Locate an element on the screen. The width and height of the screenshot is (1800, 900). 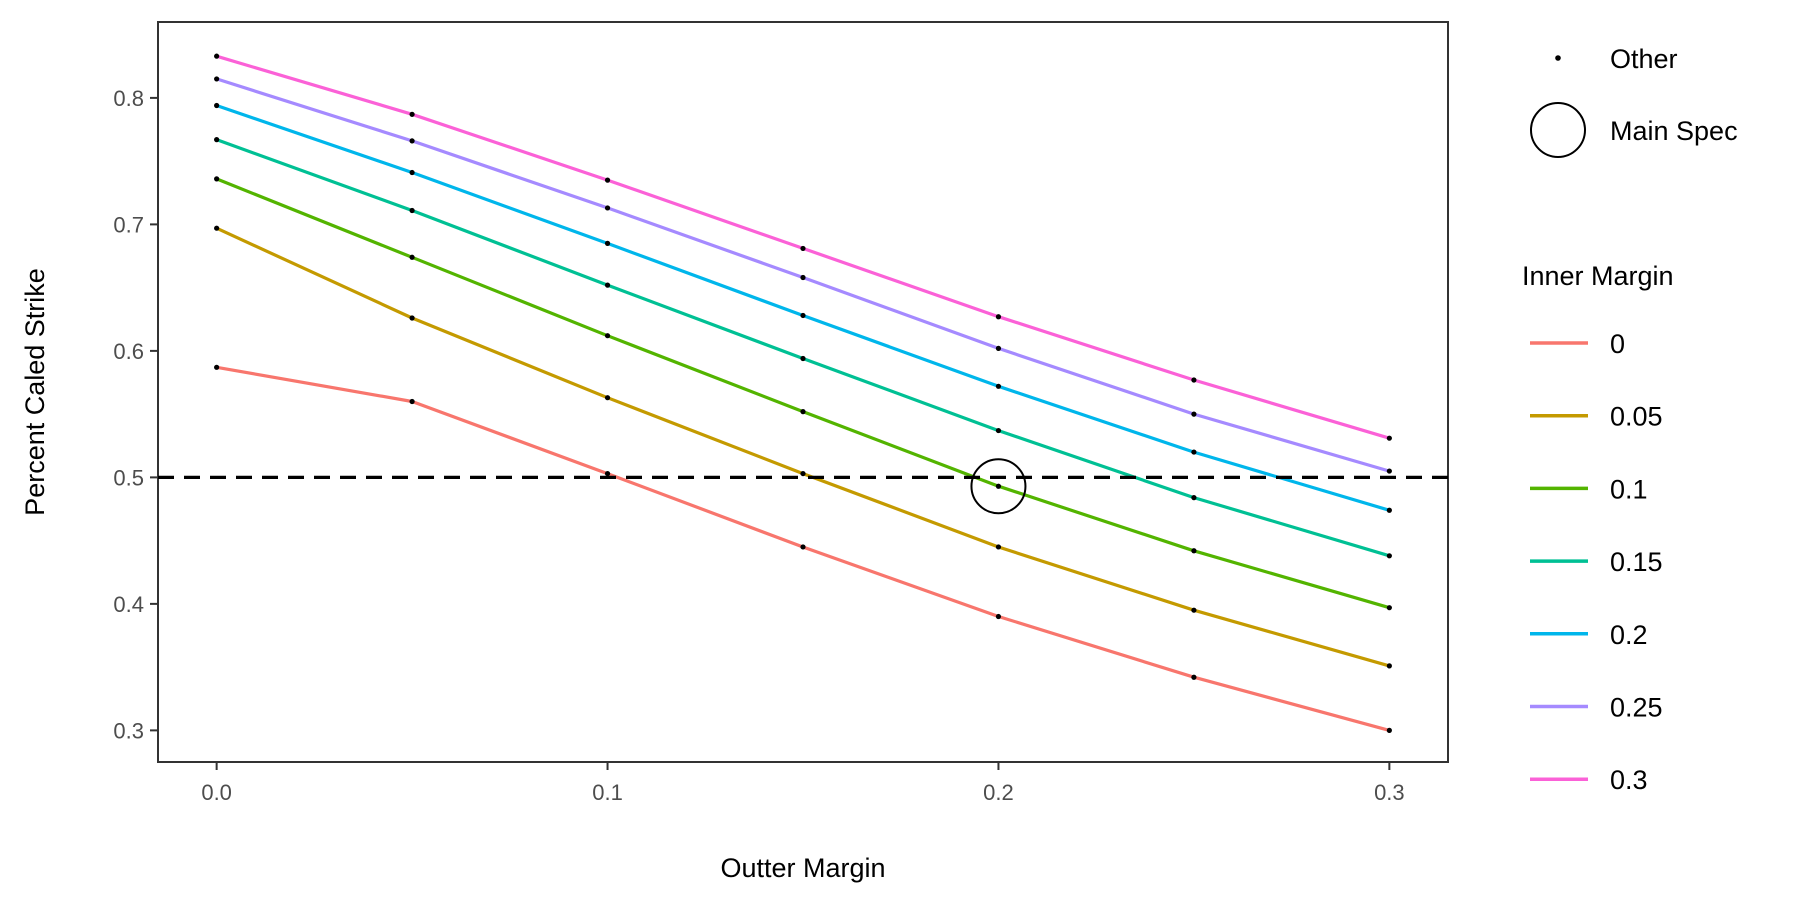
legend-series-label: 0.05 is located at coordinates (1636, 417).